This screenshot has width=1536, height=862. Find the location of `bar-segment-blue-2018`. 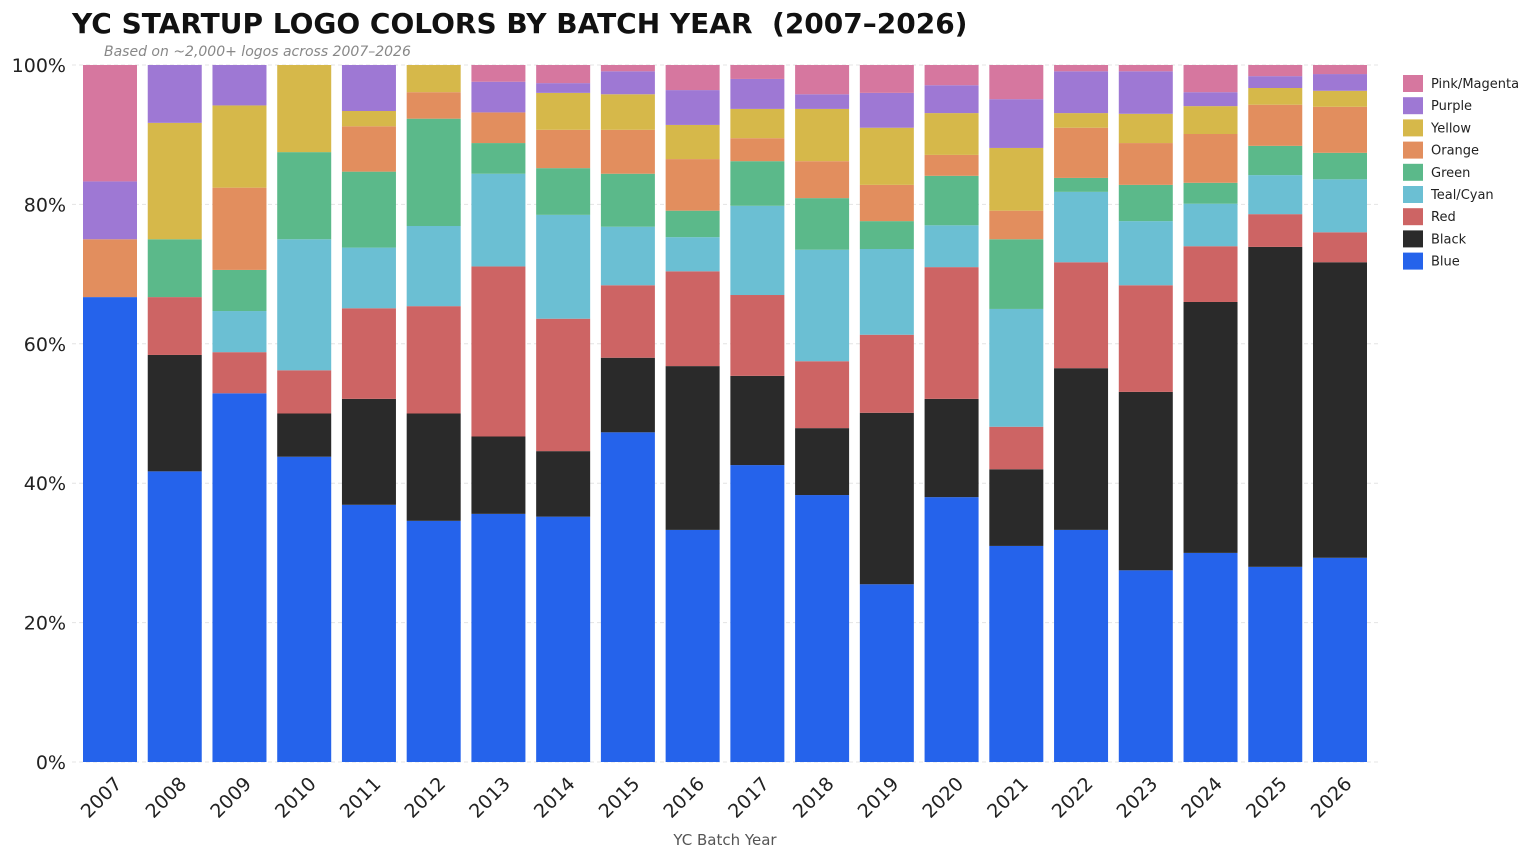

bar-segment-blue-2018 is located at coordinates (822, 628).